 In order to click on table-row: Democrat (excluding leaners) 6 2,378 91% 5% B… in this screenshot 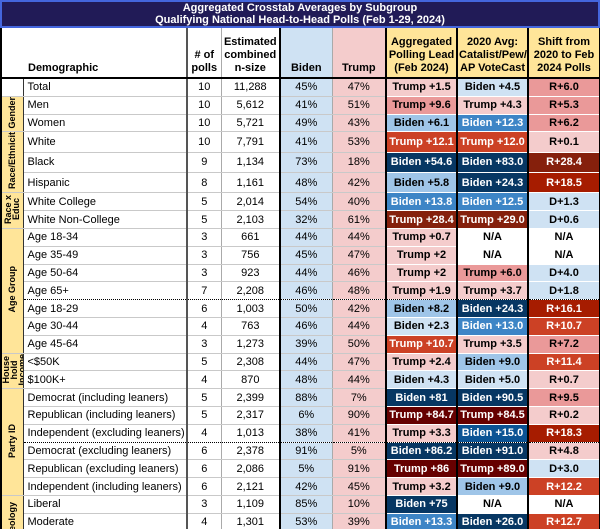, I will do `click(300, 451)`.